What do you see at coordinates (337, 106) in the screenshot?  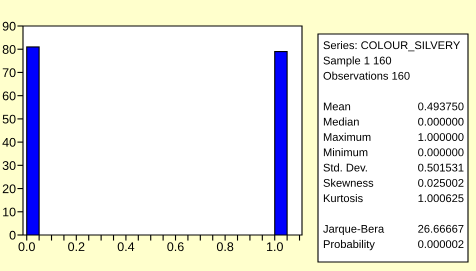 I see `text: Mean` at bounding box center [337, 106].